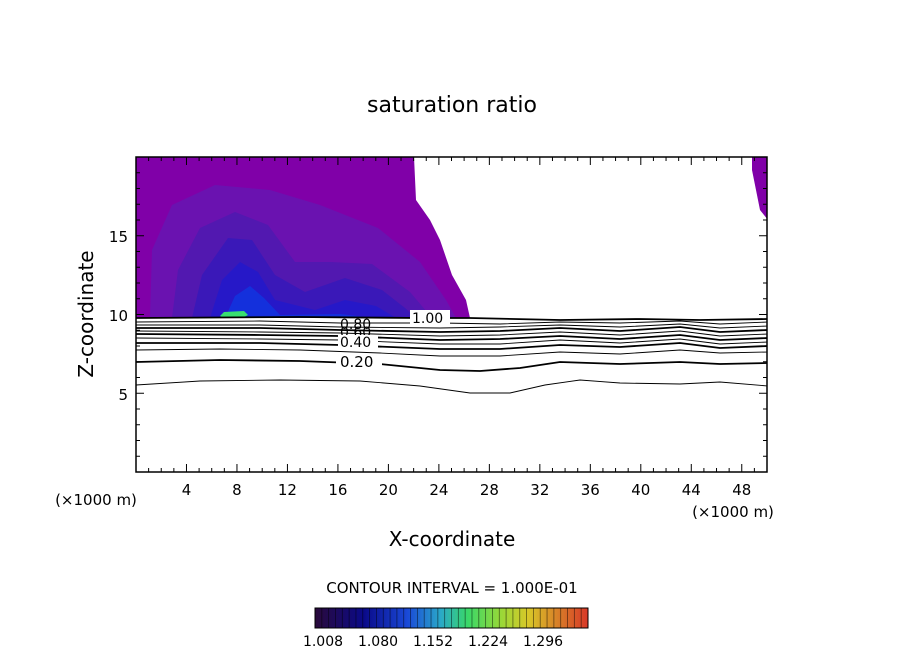 The height and width of the screenshot is (654, 904). I want to click on x-tick-labels: 4 8 12 16 20 24 28 32 36 40 44 48, so click(467, 490).